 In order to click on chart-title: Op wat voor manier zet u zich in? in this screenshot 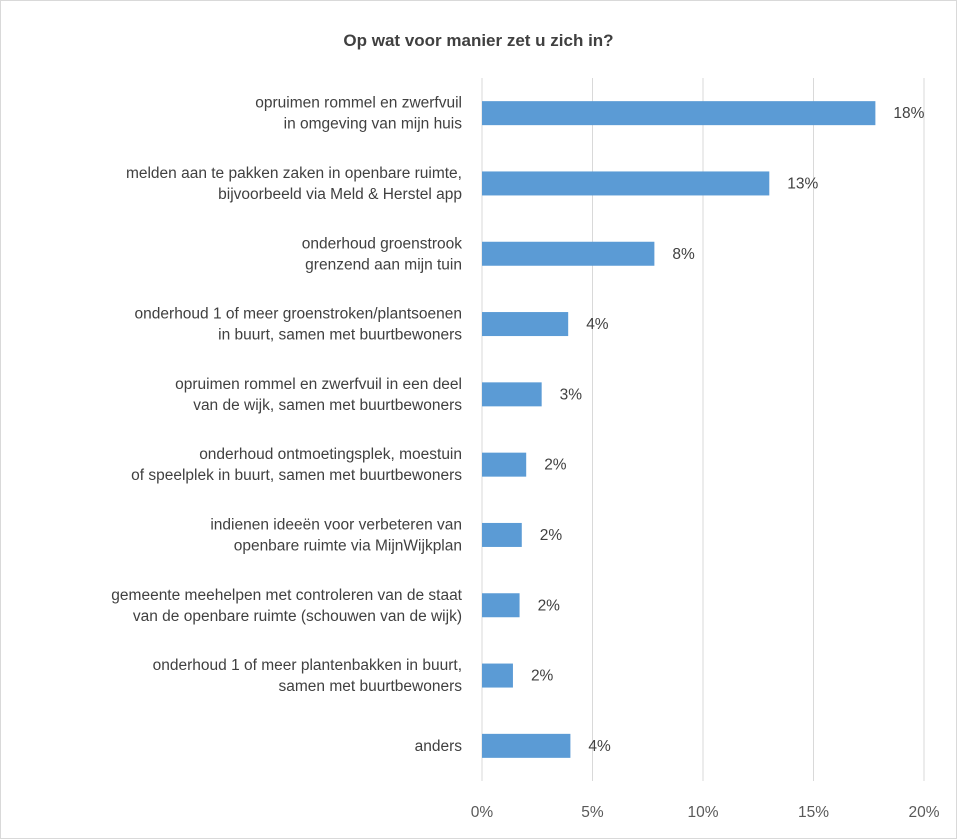, I will do `click(478, 40)`.